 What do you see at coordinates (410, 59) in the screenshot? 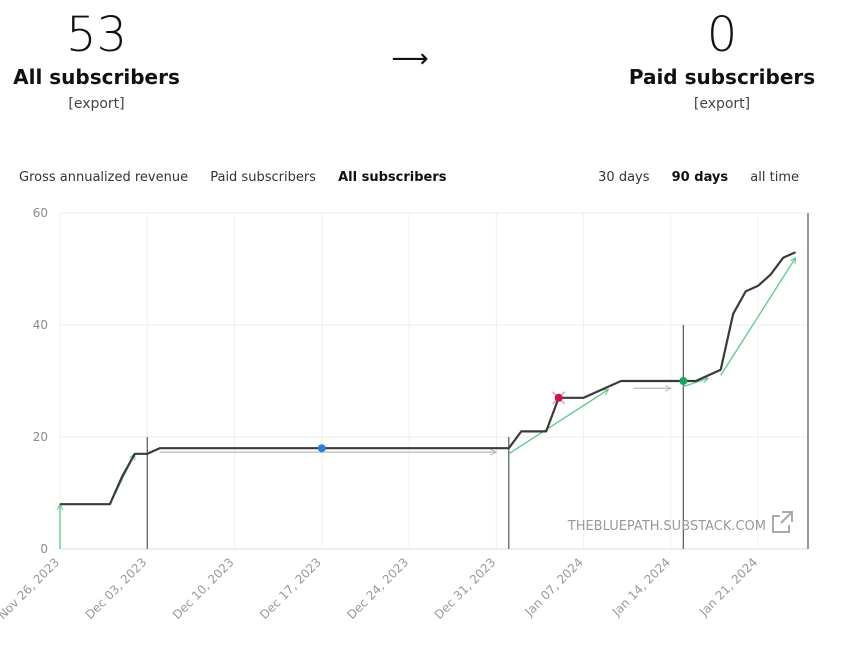
I see `arrow-icon: ⟶` at bounding box center [410, 59].